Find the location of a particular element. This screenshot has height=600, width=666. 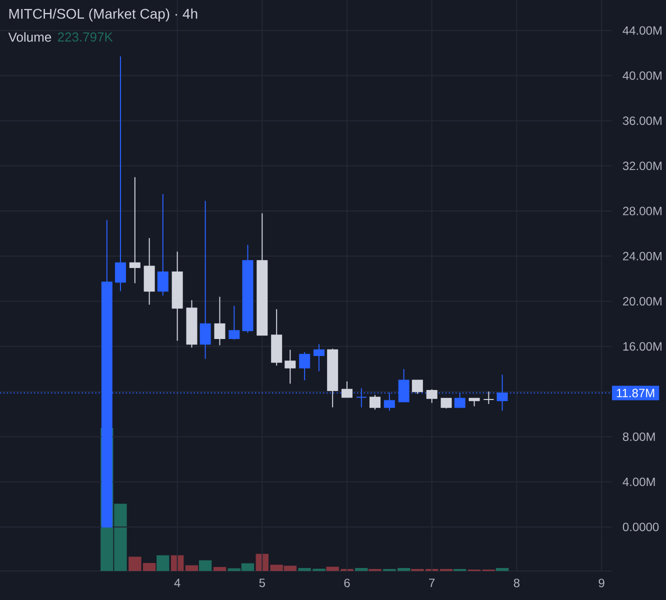

y-tick-label: 40.00M is located at coordinates (642, 75).